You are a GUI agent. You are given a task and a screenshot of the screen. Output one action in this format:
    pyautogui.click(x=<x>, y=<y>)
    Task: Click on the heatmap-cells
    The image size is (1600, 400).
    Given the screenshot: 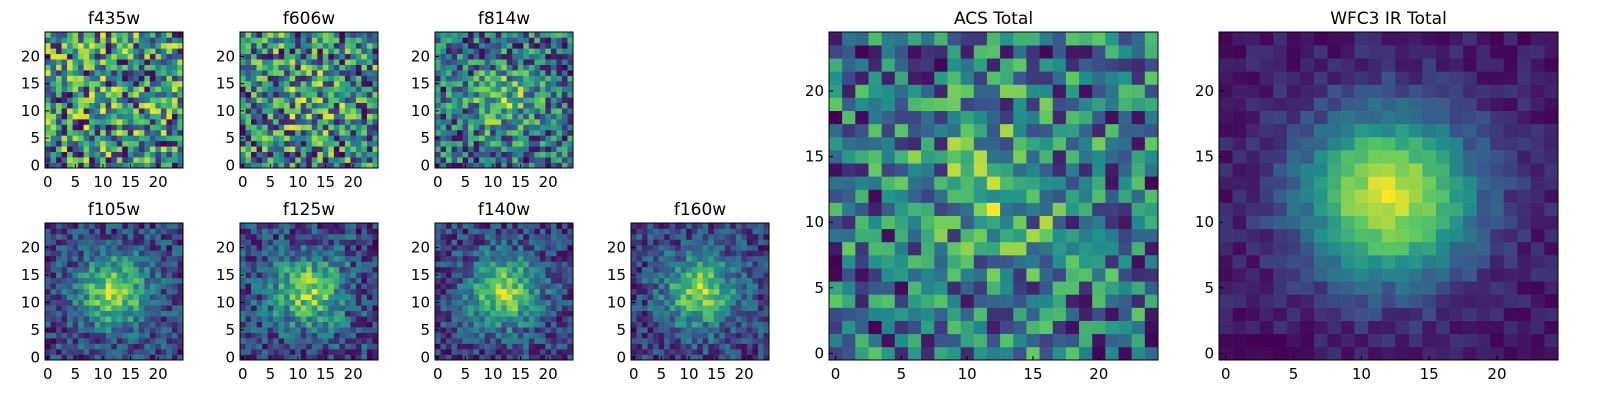 What is the action you would take?
    pyautogui.click(x=309, y=100)
    